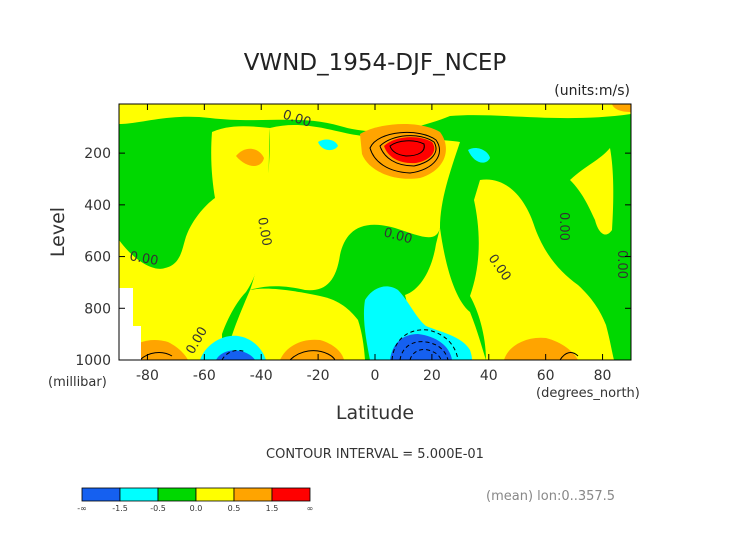 The width and height of the screenshot is (752, 537). Describe the element at coordinates (97, 258) in the screenshot. I see `y-tick-label: 600` at that location.